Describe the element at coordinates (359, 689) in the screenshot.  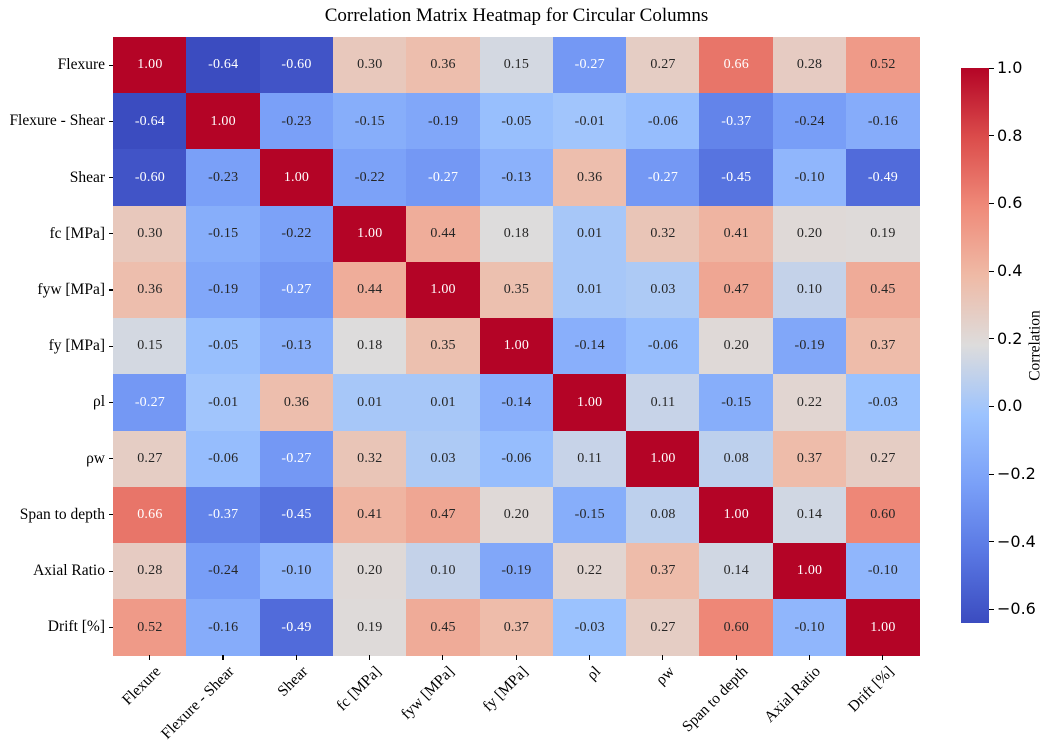
I see `x-axis-label: fc [MPa]` at that location.